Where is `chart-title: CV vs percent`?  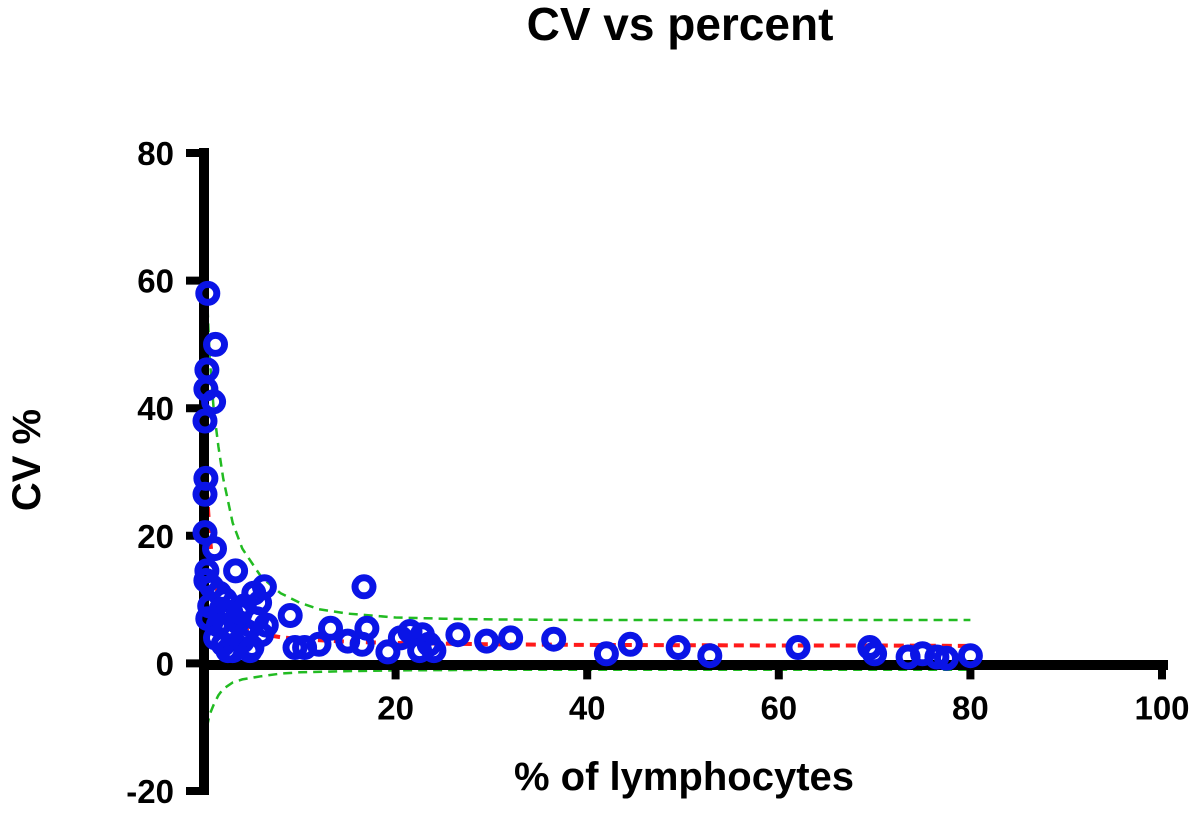 chart-title: CV vs percent is located at coordinates (680, 25).